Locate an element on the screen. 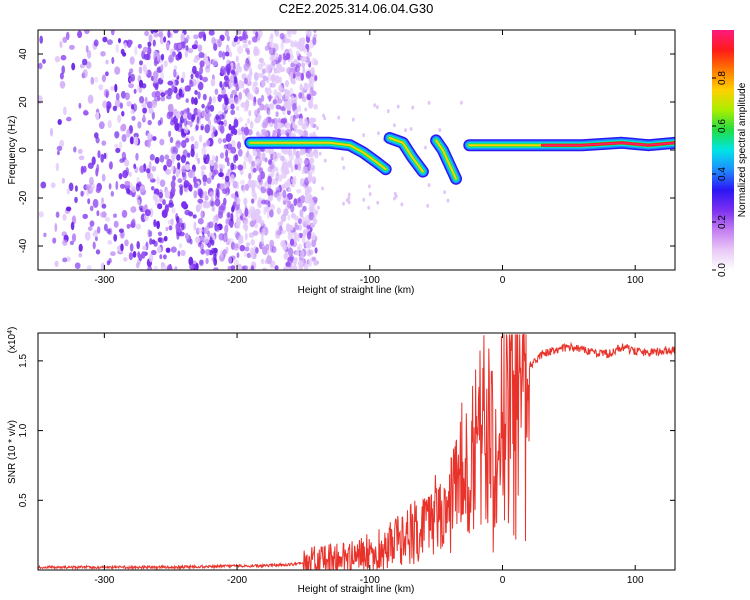 This screenshot has height=600, width=750. colorbar-tick-label: 0.8 is located at coordinates (722, 78).